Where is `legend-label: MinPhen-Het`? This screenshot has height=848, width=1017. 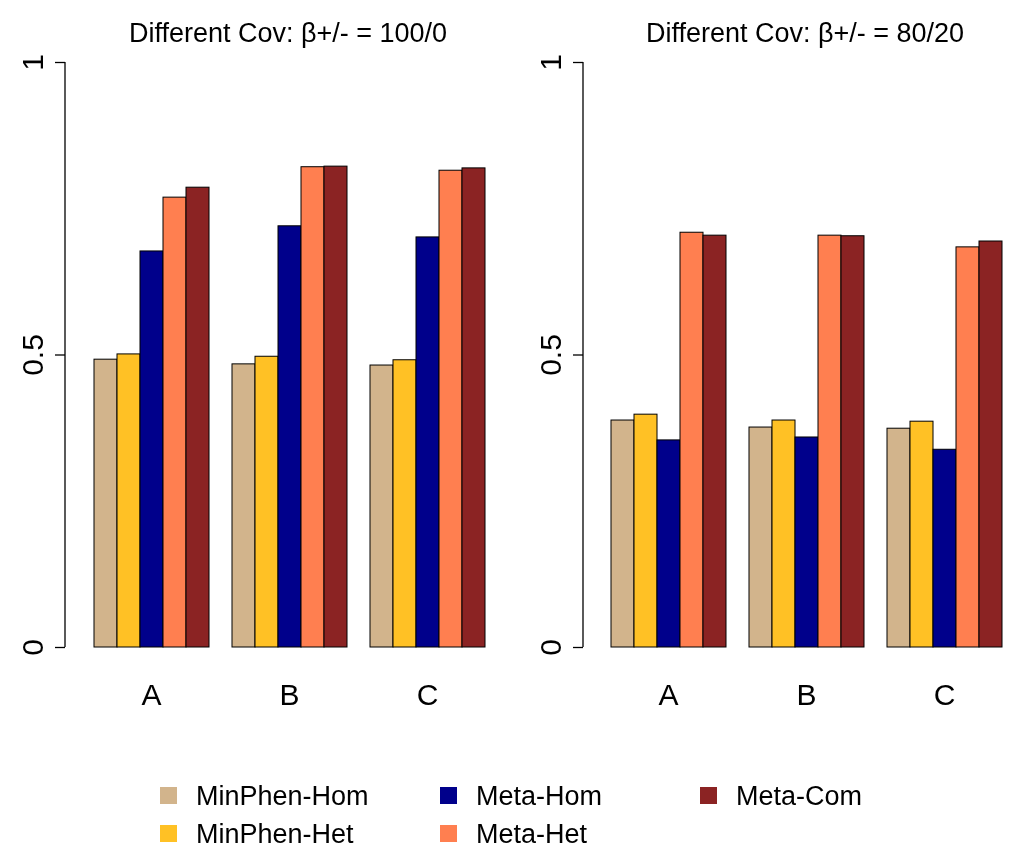 legend-label: MinPhen-Het is located at coordinates (275, 833).